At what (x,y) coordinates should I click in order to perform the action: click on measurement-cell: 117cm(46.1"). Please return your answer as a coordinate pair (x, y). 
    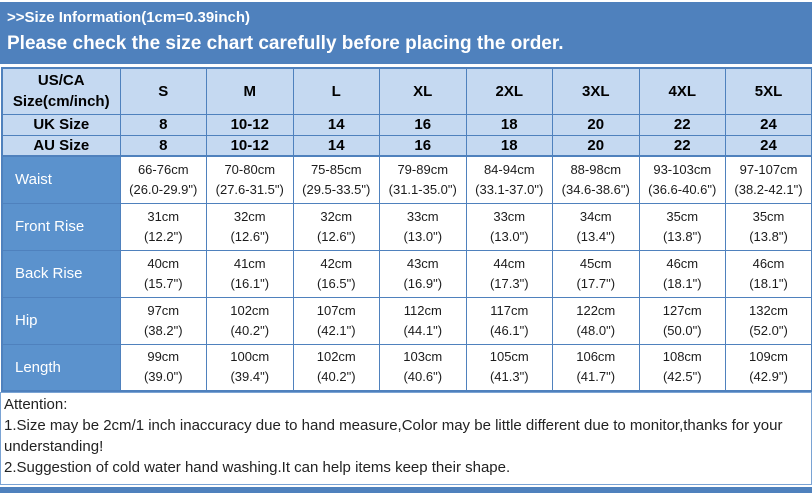
    Looking at the image, I should click on (509, 320).